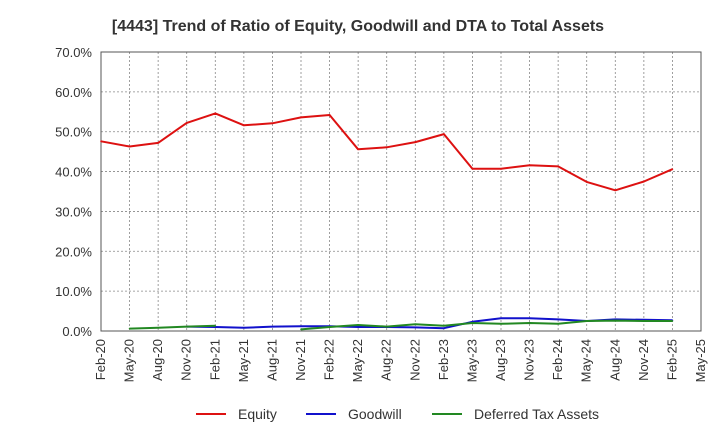 This screenshot has height=440, width=720. What do you see at coordinates (529, 360) in the screenshot?
I see `x-tick-label: Nov-23` at bounding box center [529, 360].